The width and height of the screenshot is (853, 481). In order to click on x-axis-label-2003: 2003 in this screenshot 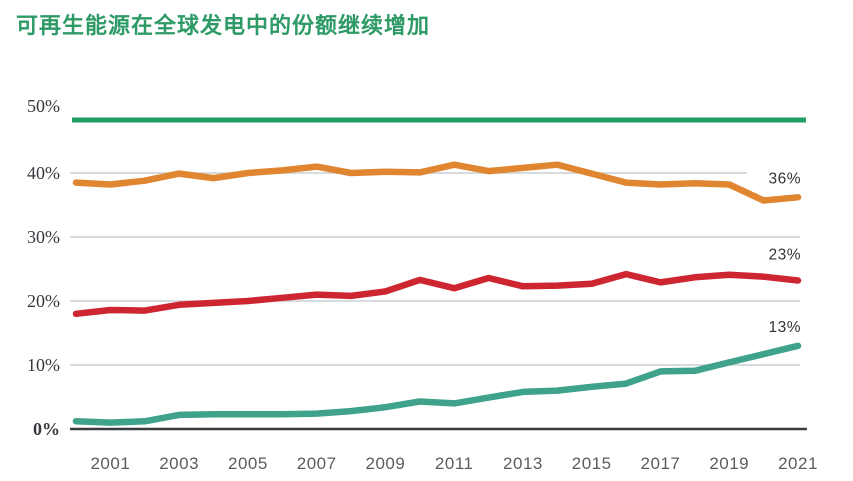, I will do `click(179, 463)`.